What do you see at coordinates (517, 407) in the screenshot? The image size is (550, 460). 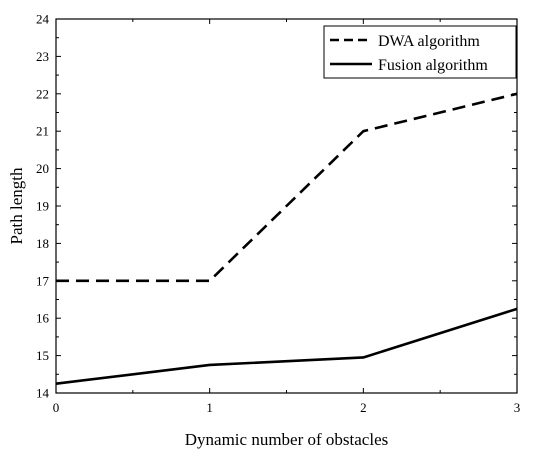 I see `x-tick-label: 3` at bounding box center [517, 407].